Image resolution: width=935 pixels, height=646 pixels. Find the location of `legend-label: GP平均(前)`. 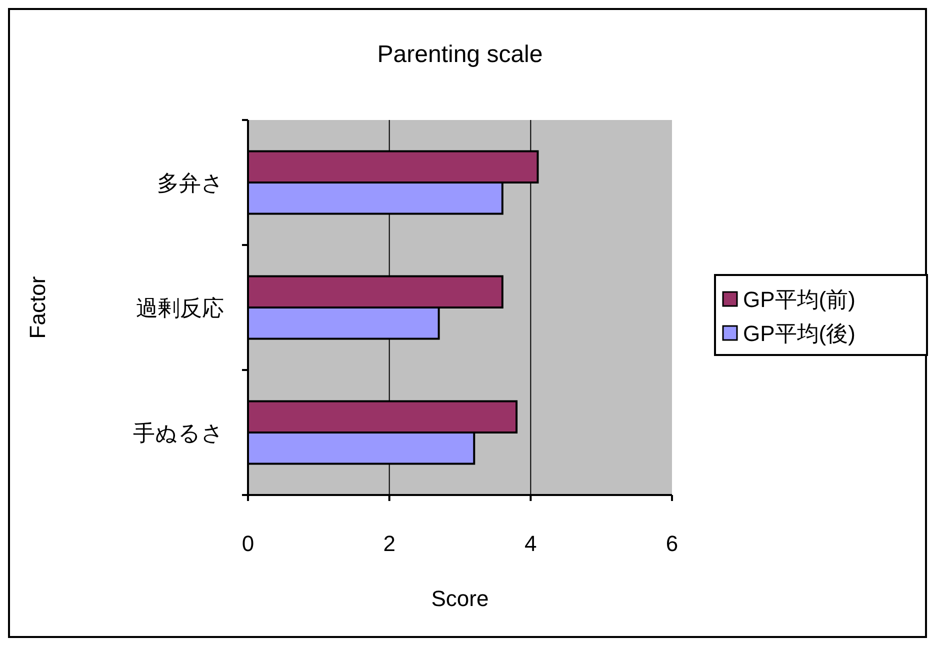

legend-label: GP平均(前) is located at coordinates (799, 299).